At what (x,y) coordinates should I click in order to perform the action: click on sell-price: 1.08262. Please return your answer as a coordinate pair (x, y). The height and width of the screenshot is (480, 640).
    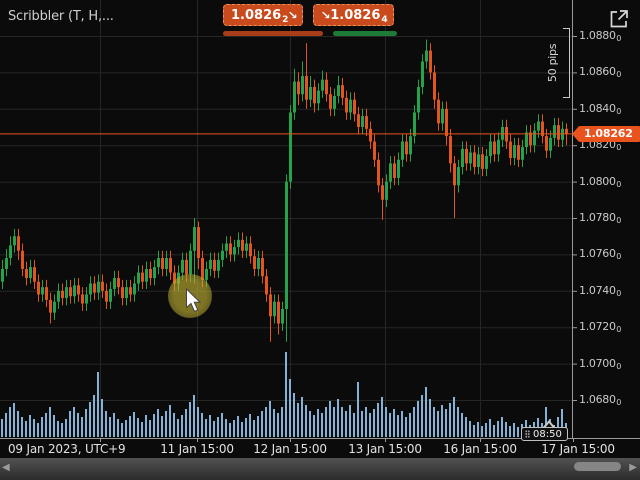
    Looking at the image, I should click on (260, 16).